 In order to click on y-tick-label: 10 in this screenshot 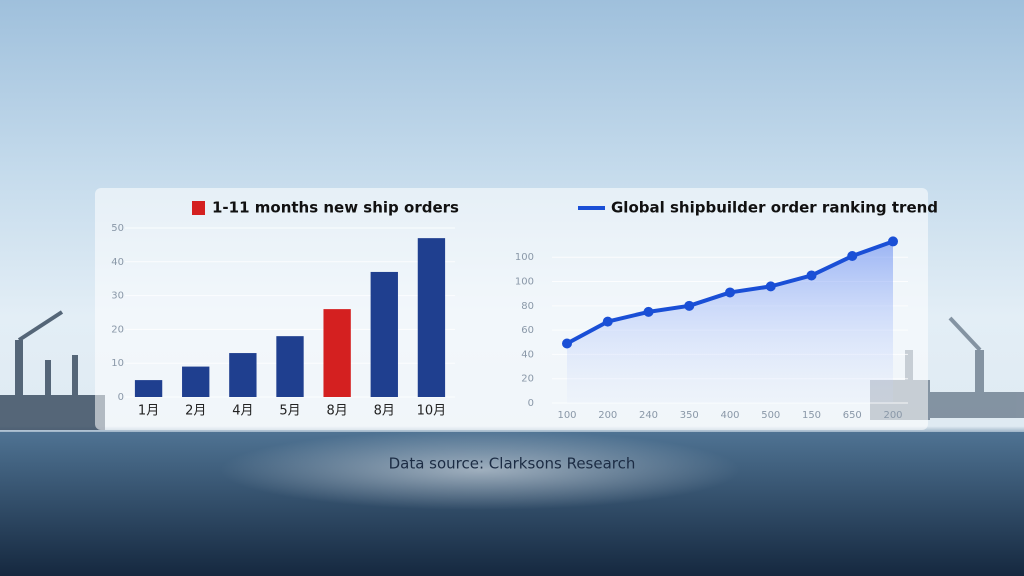, I will do `click(117, 363)`.